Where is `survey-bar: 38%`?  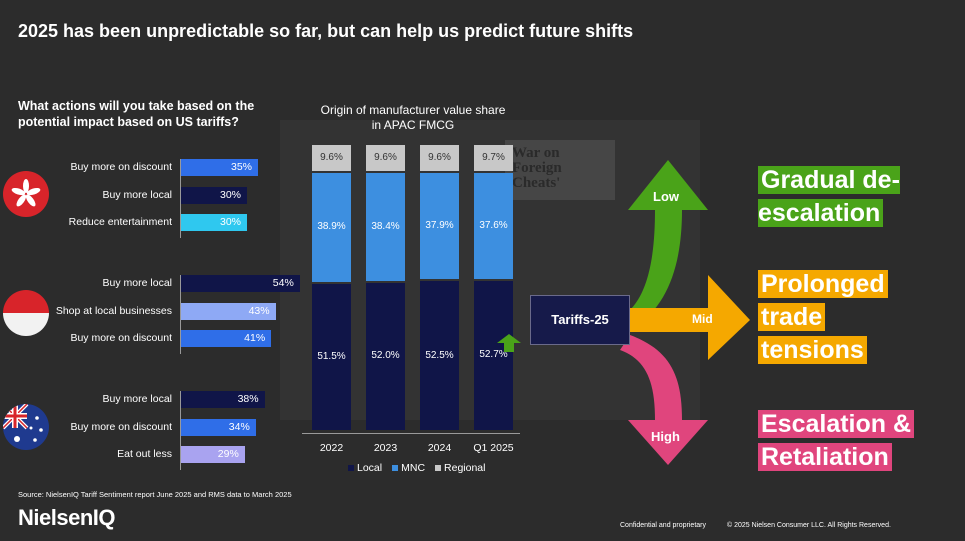 survey-bar: 38% is located at coordinates (223, 399).